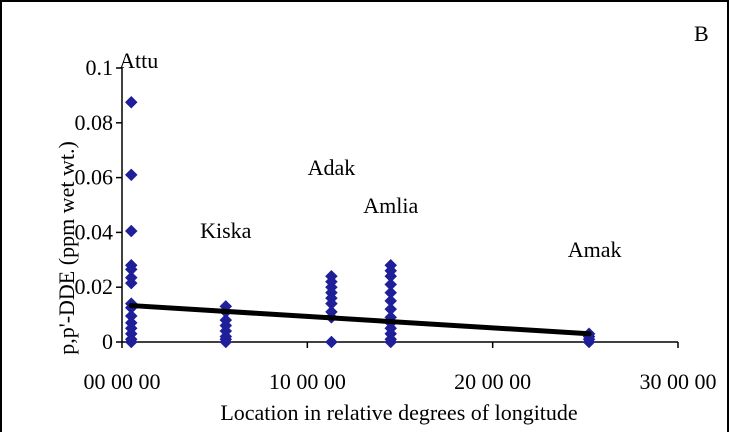 The image size is (729, 432). I want to click on site-label: Kiska, so click(226, 230).